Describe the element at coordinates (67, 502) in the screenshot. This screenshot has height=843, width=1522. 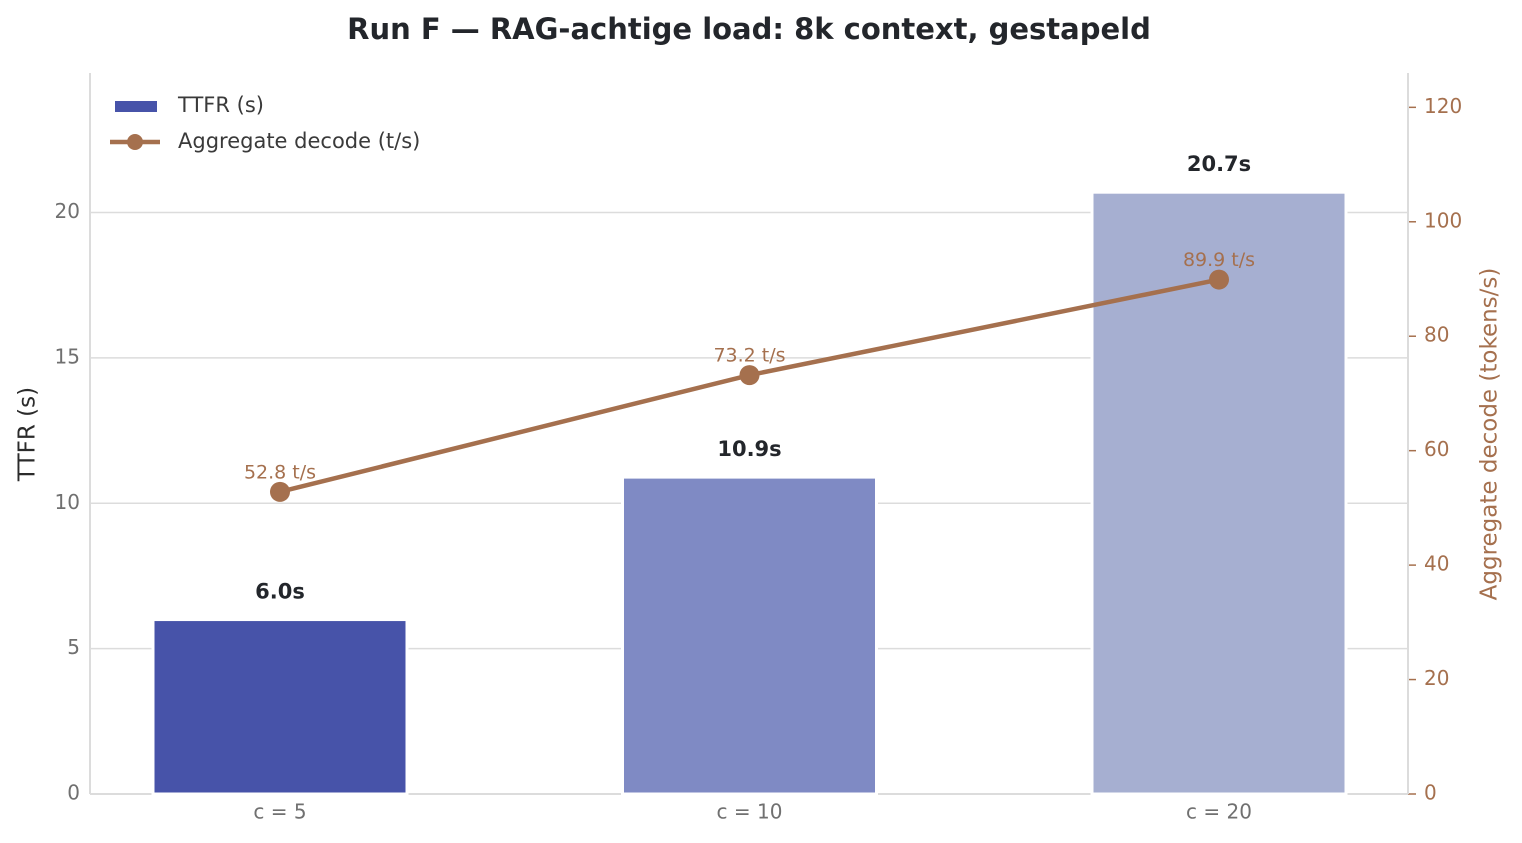
I see `y-tick-label: 10` at that location.